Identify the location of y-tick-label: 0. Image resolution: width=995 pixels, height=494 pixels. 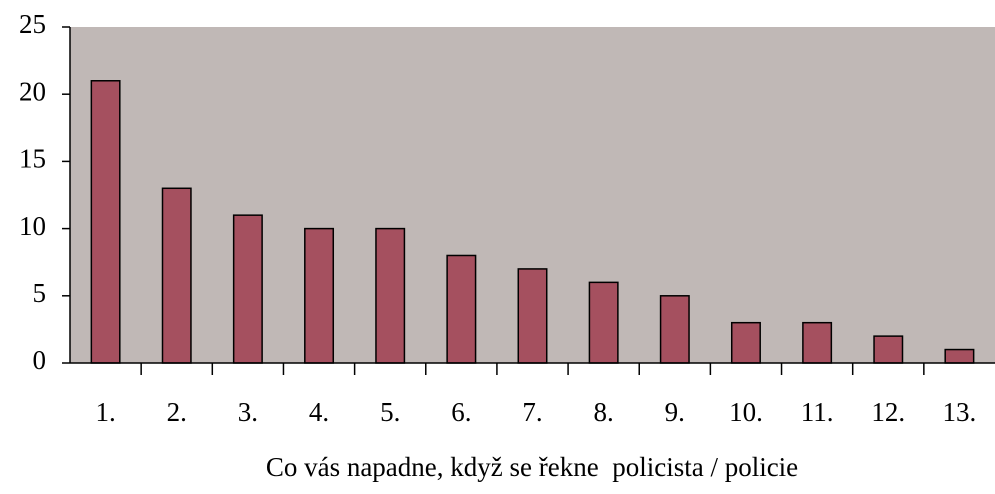
(40, 360).